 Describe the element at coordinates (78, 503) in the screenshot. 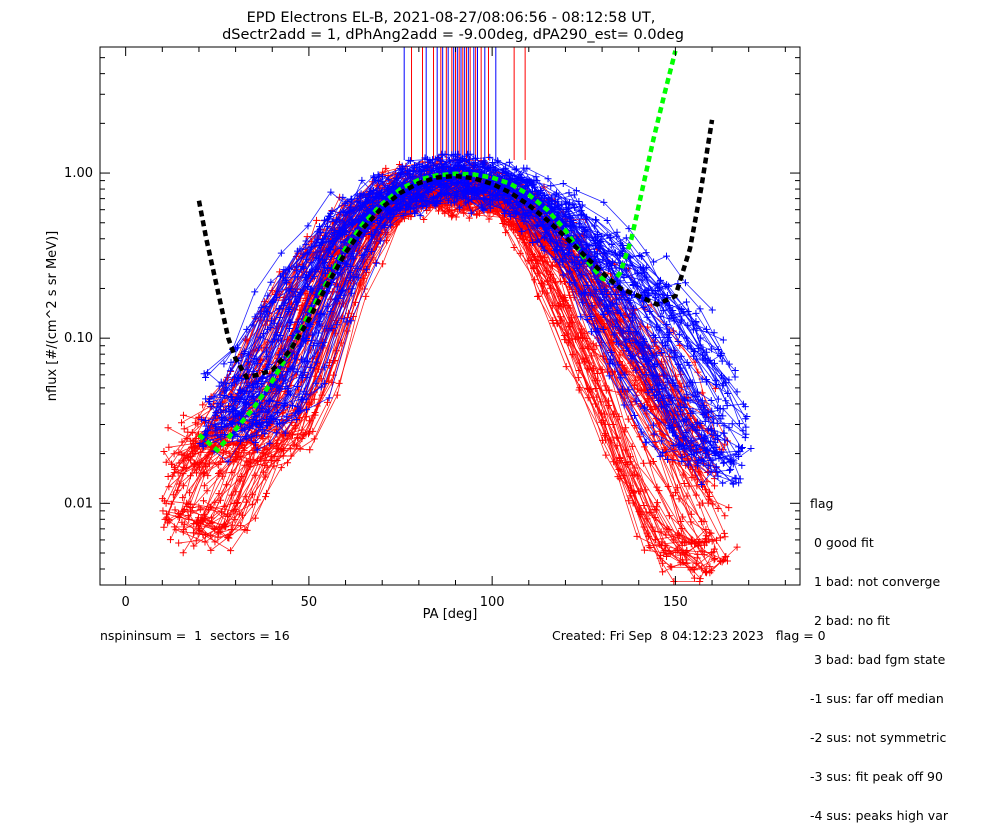

I see `y-tick-label: 0.01` at that location.